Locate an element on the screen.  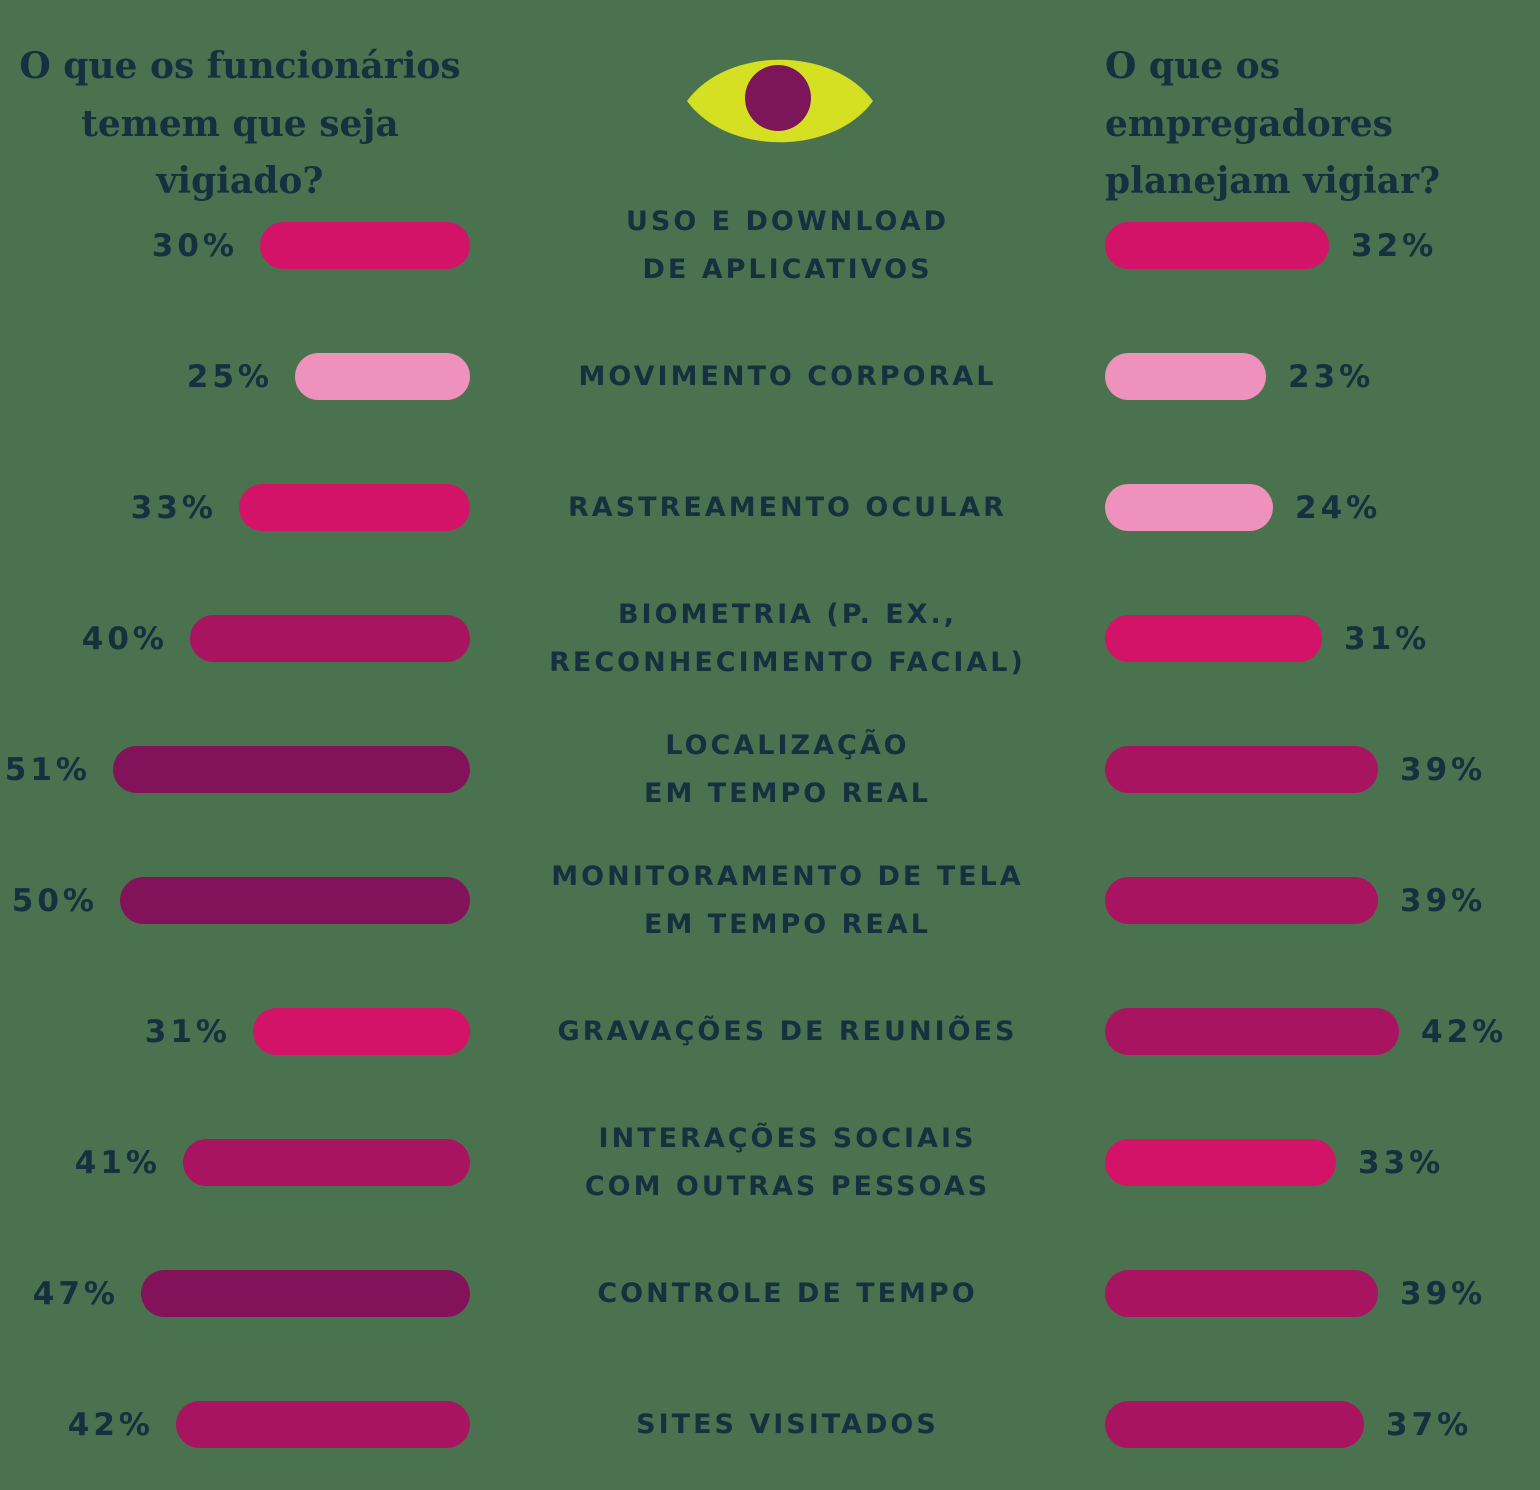
employees-value-label: 42% is located at coordinates (110, 1424).